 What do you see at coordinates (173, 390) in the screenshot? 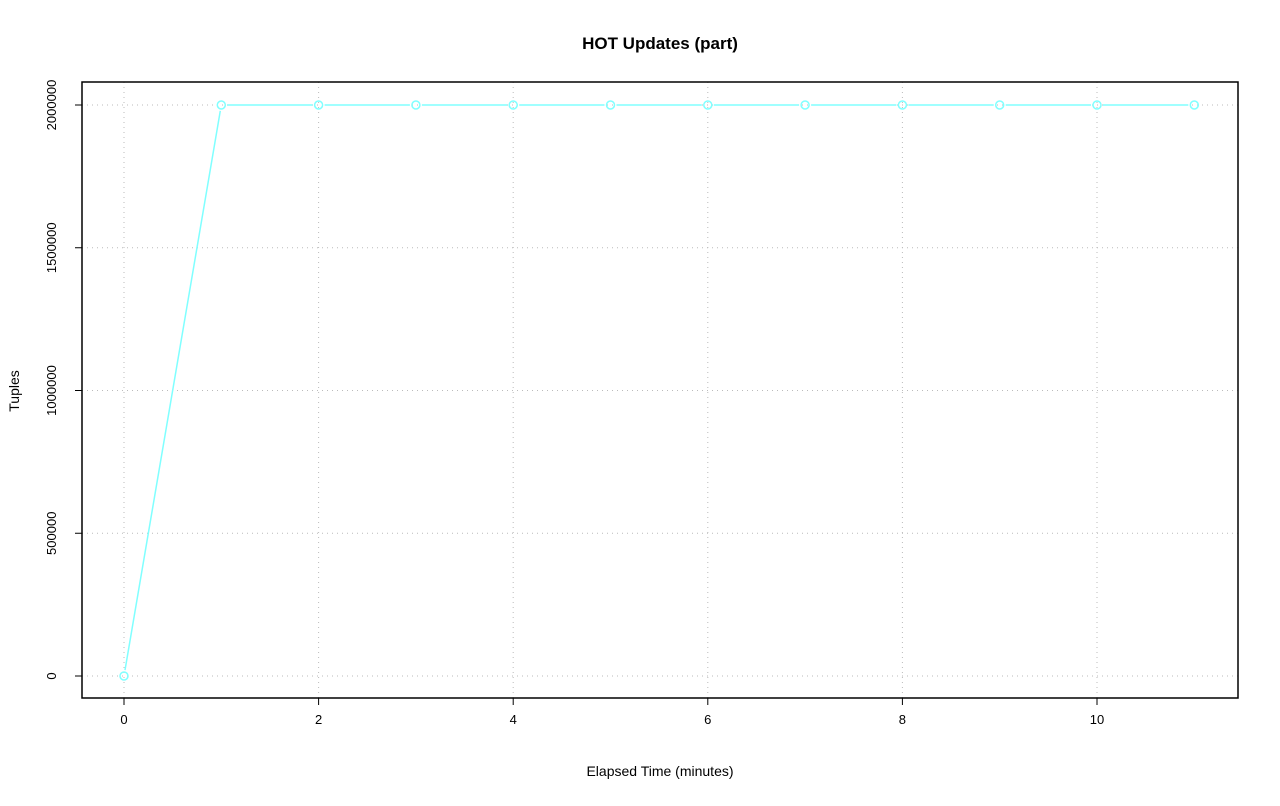
I see `series-segment` at bounding box center [173, 390].